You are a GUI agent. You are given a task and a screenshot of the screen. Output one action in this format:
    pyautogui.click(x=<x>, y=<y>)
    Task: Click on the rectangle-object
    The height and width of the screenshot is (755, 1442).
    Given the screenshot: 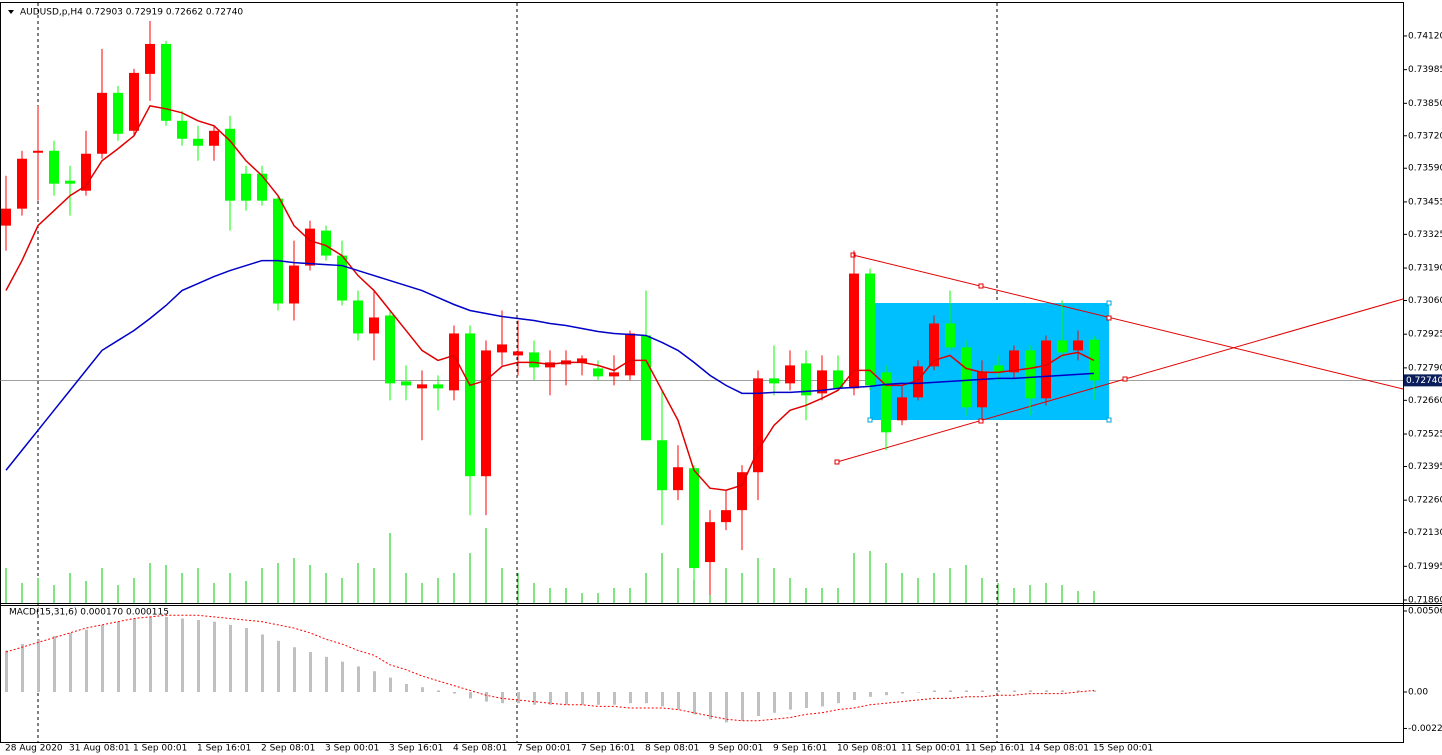 What is the action you would take?
    pyautogui.click(x=989, y=361)
    